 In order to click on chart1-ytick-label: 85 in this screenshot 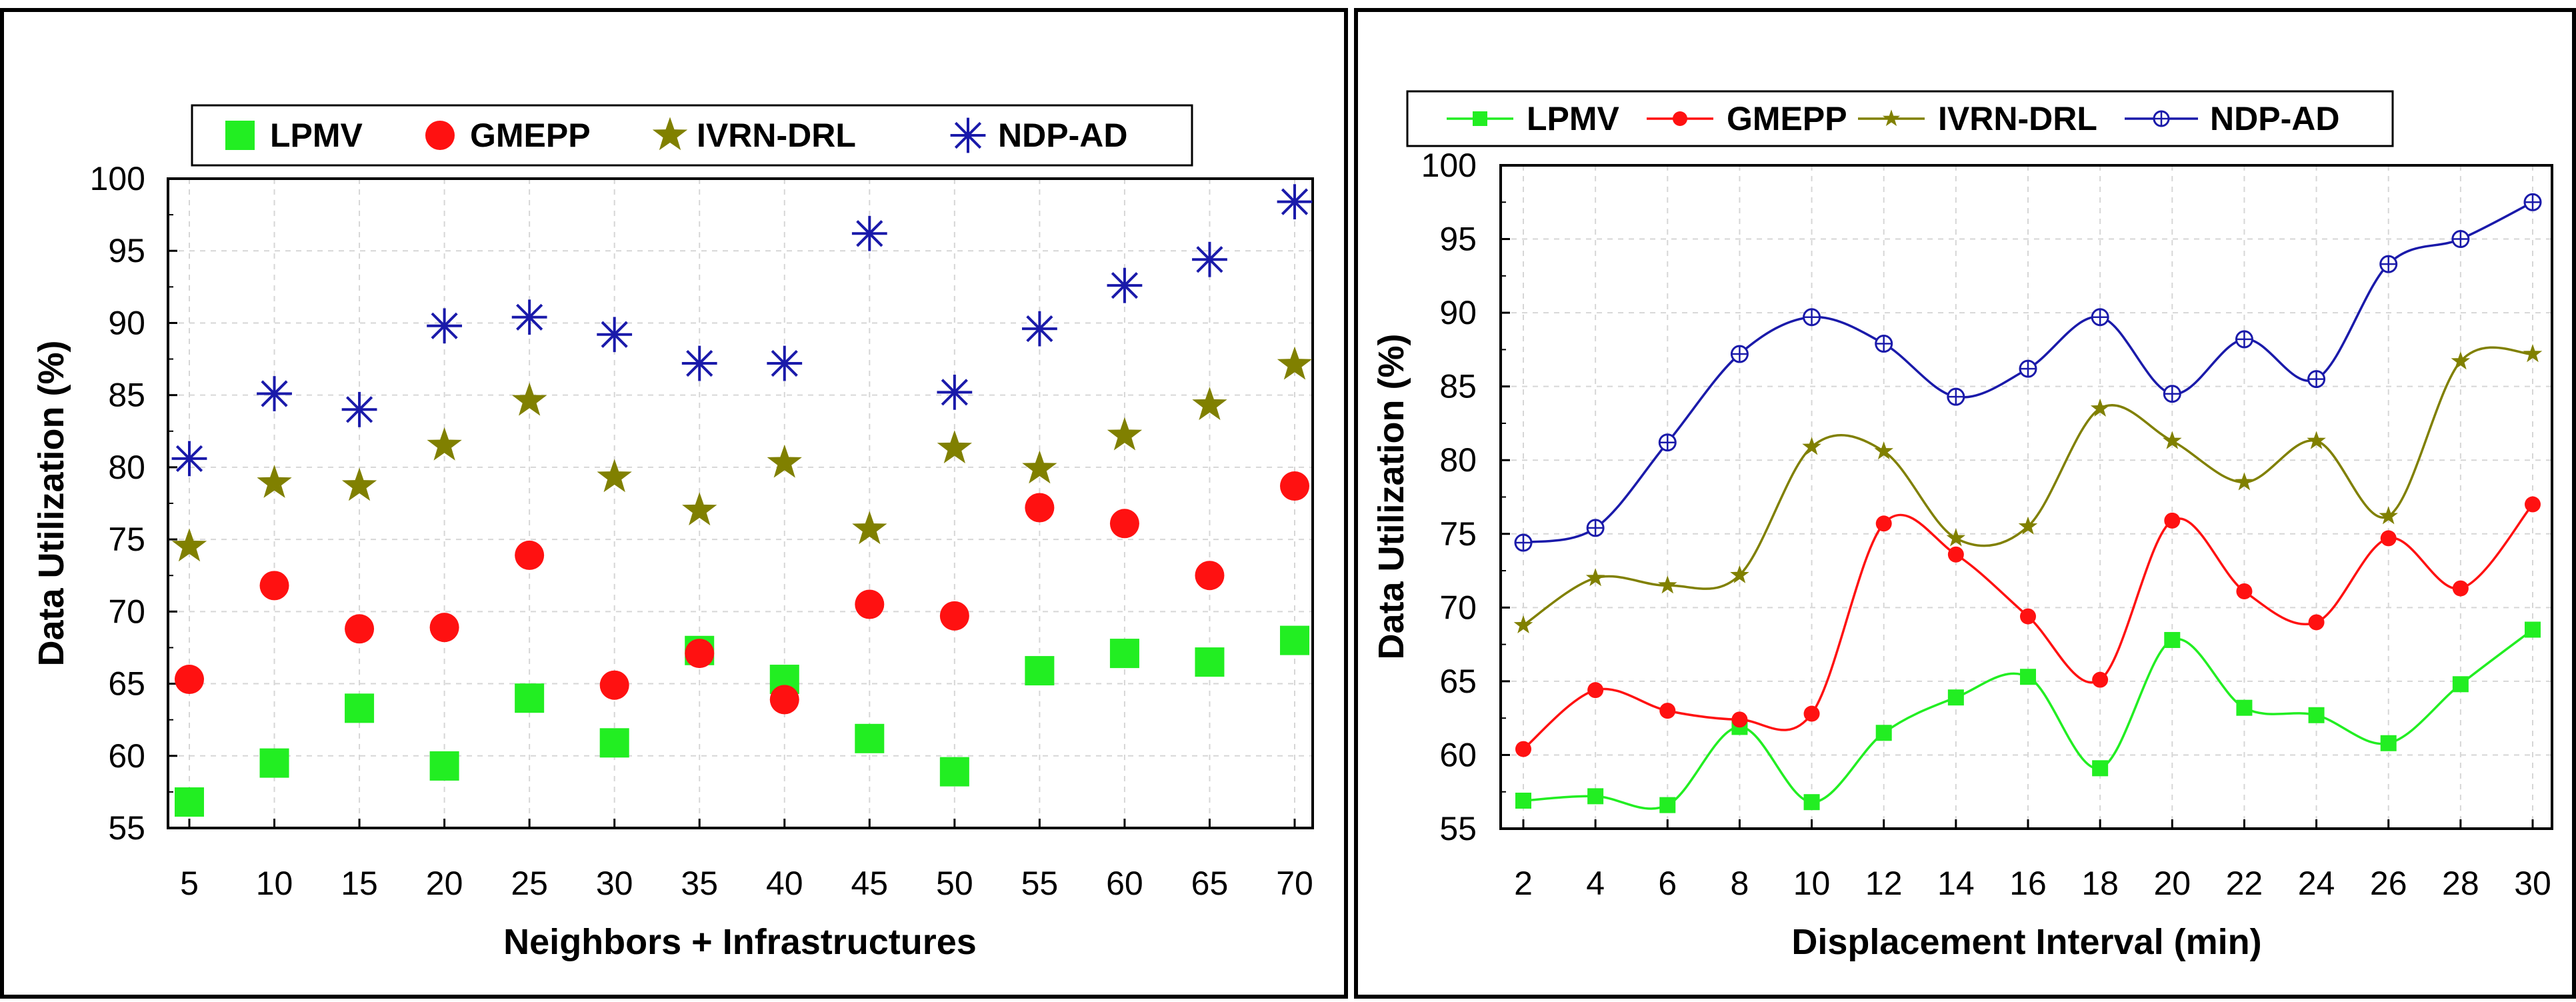, I will do `click(1458, 386)`.